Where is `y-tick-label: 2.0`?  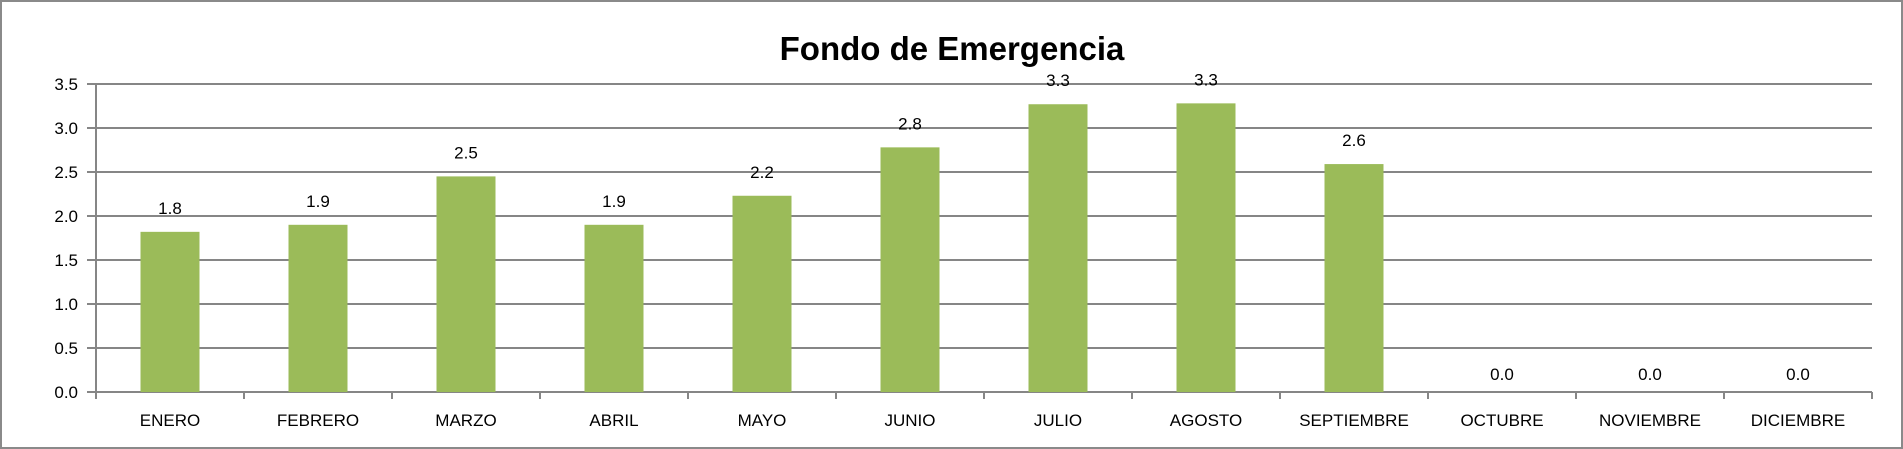 y-tick-label: 2.0 is located at coordinates (66, 216).